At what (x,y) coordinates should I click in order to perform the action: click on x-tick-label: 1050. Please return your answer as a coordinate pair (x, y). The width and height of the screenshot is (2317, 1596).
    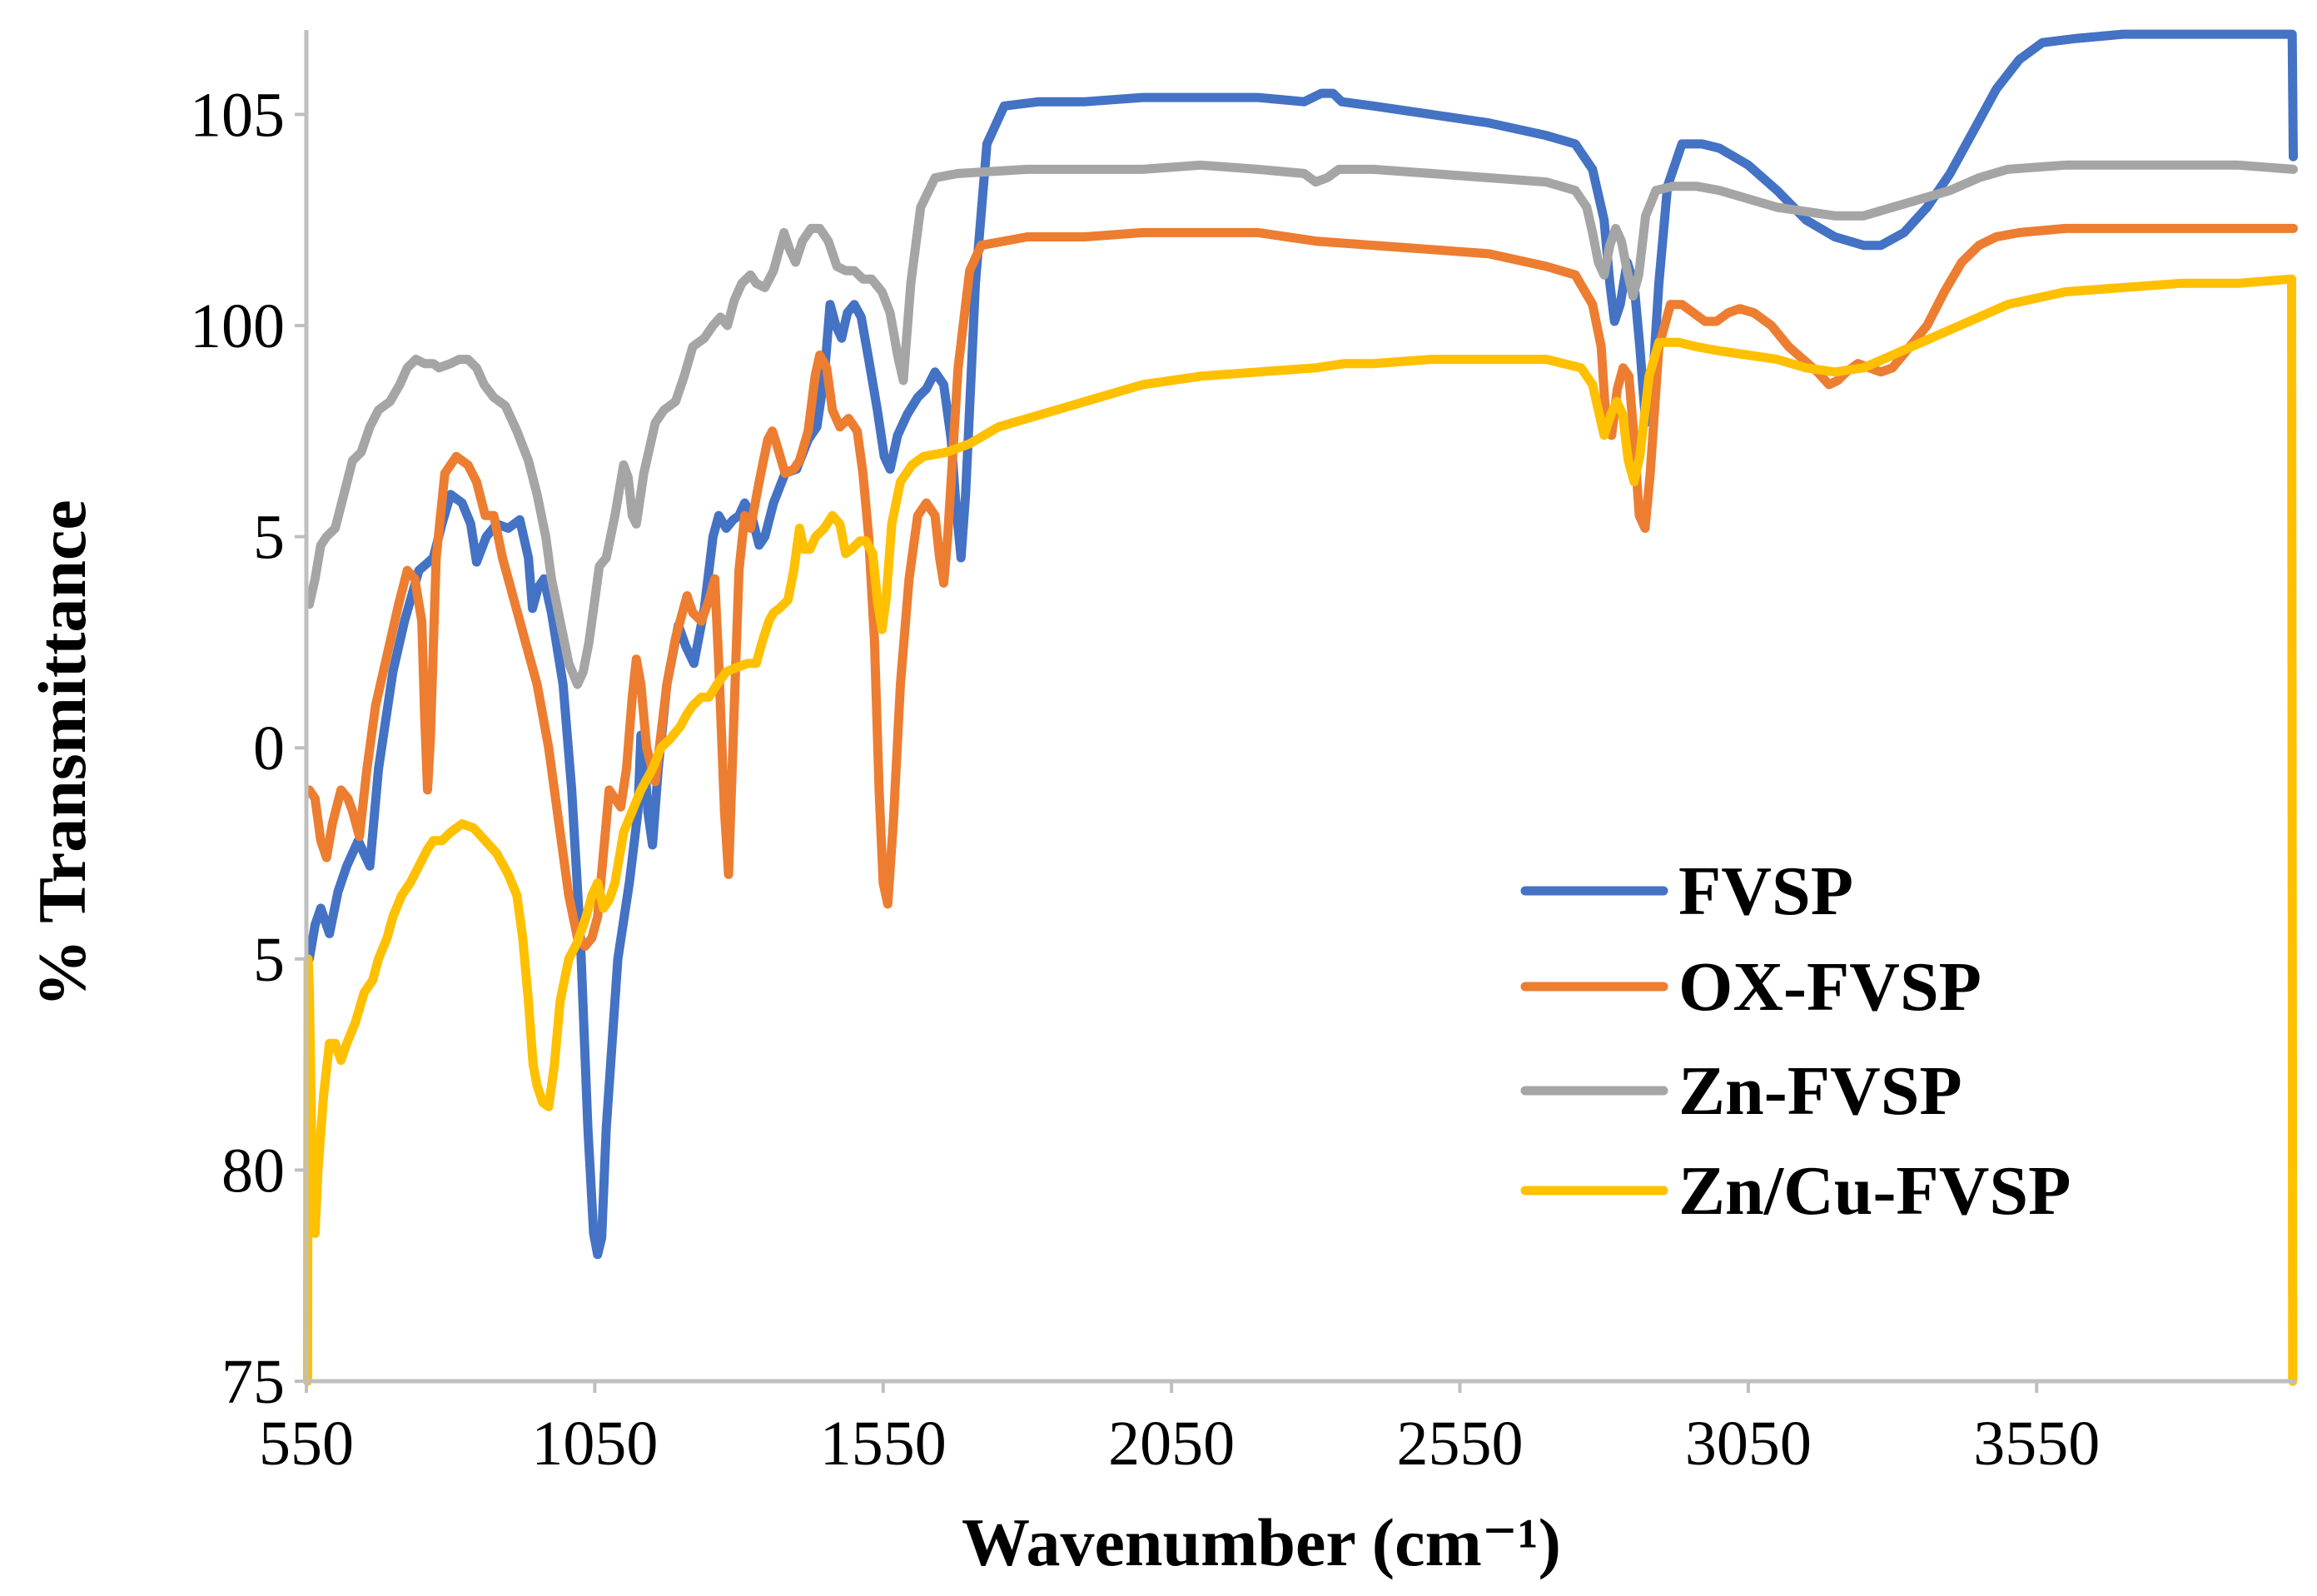
    Looking at the image, I should click on (594, 1444).